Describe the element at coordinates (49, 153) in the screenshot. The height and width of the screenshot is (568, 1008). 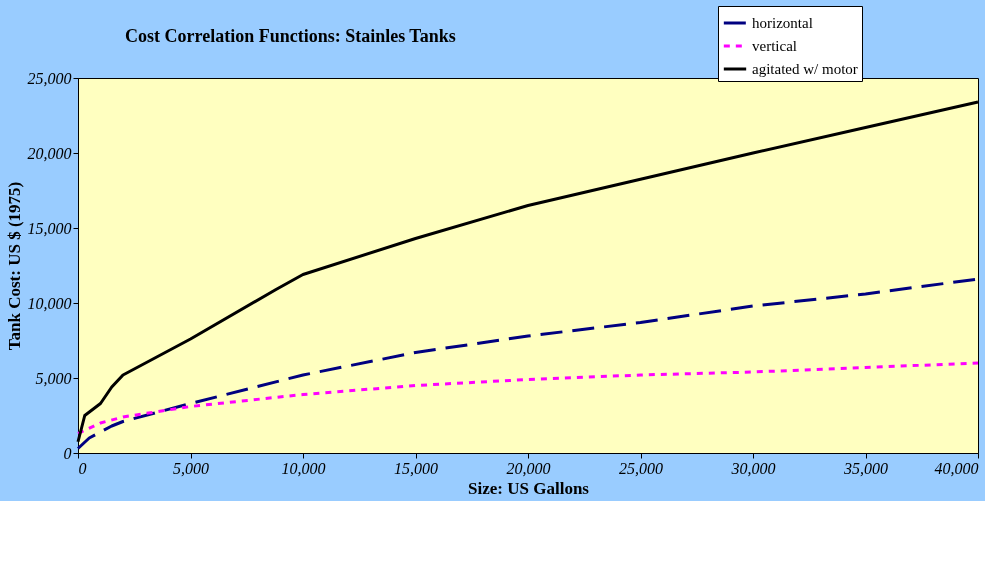
I see `y-tick-label: 20,000` at that location.